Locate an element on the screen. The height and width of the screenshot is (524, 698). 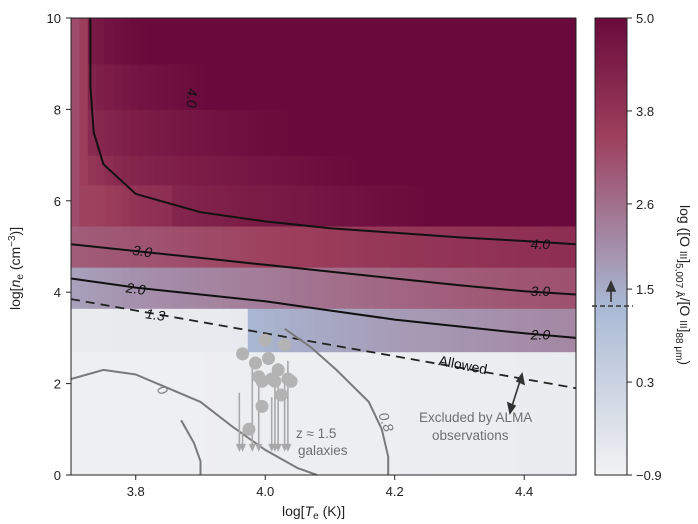
contour-label: 0.8 is located at coordinates (386, 422).